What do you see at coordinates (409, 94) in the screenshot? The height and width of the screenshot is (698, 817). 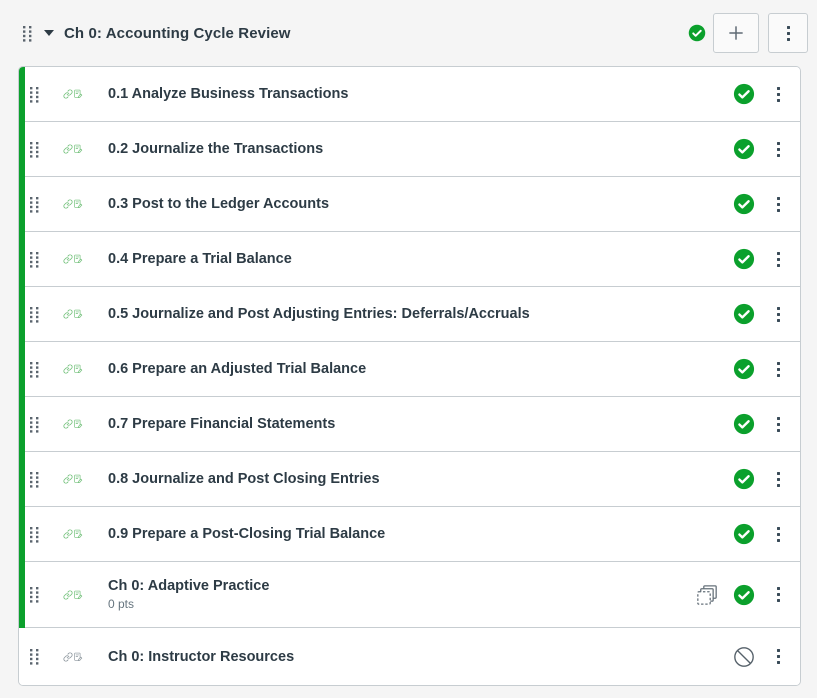 I see `module-item-row: 0.1 Analyze Business Transactions` at bounding box center [409, 94].